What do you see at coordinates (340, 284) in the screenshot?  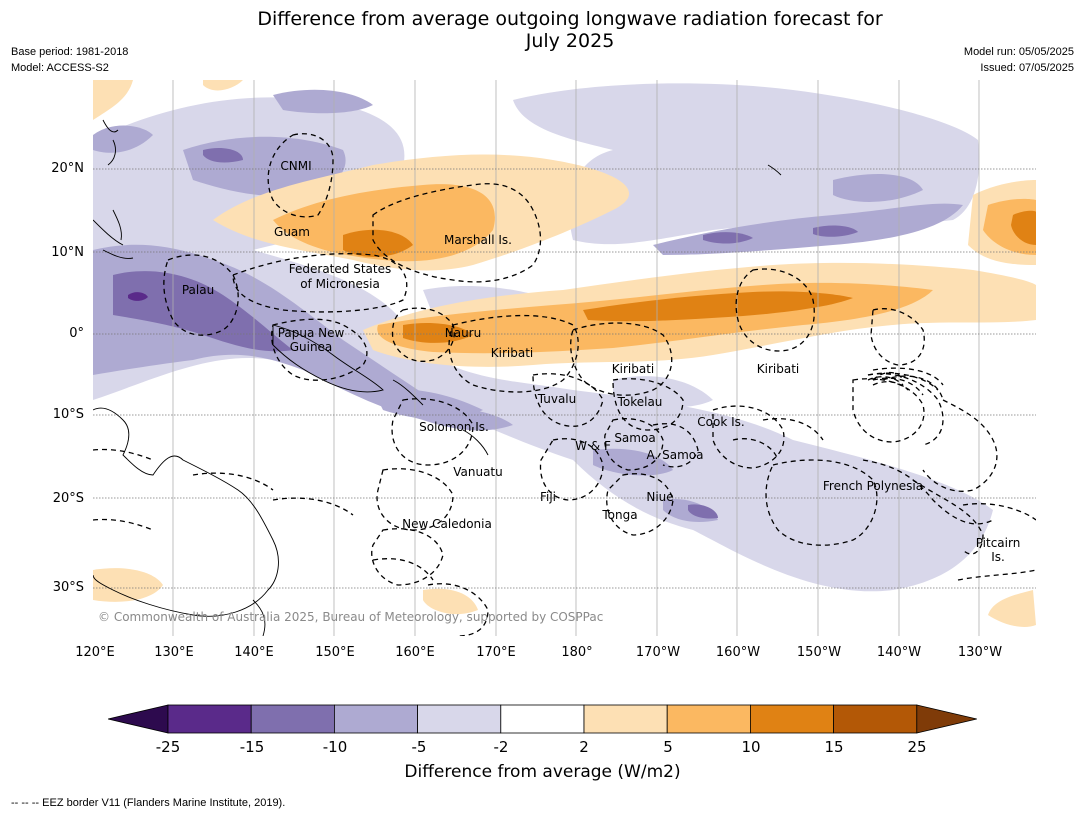 I see `label-fsm-line2: of Micronesia` at bounding box center [340, 284].